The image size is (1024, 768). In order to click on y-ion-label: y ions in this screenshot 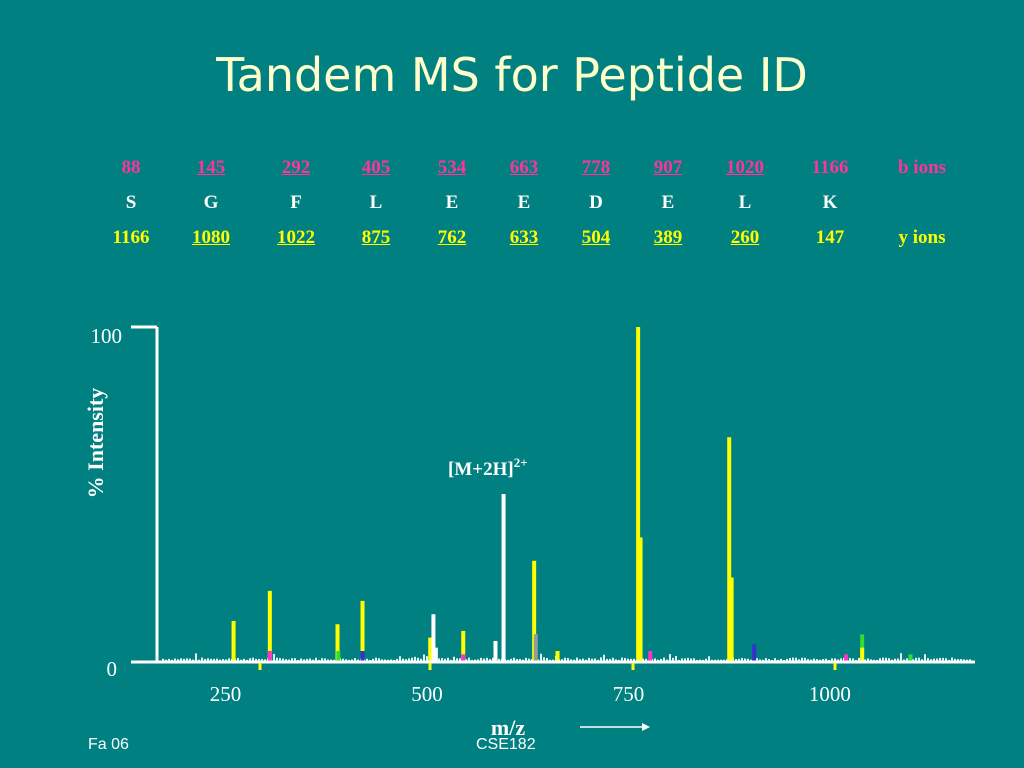, I will do `click(922, 237)`.